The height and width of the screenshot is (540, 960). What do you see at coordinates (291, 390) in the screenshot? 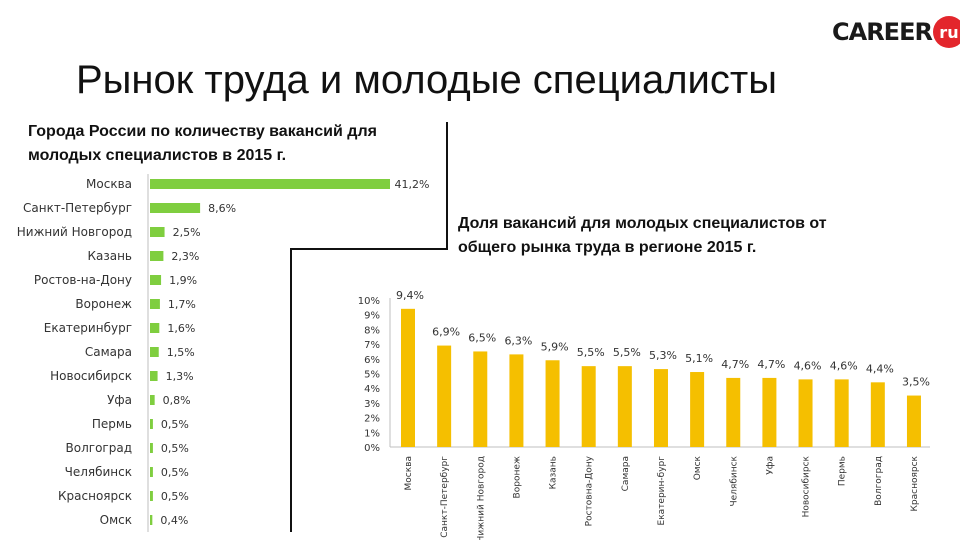
I see `divider-right-vertical` at bounding box center [291, 390].